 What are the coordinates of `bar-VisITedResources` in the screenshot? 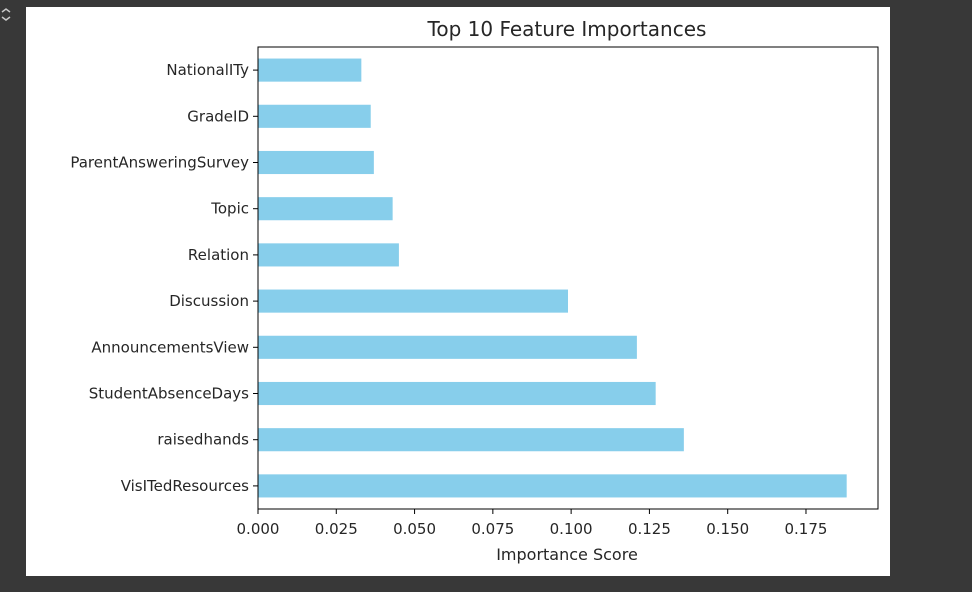 It's located at (552, 486).